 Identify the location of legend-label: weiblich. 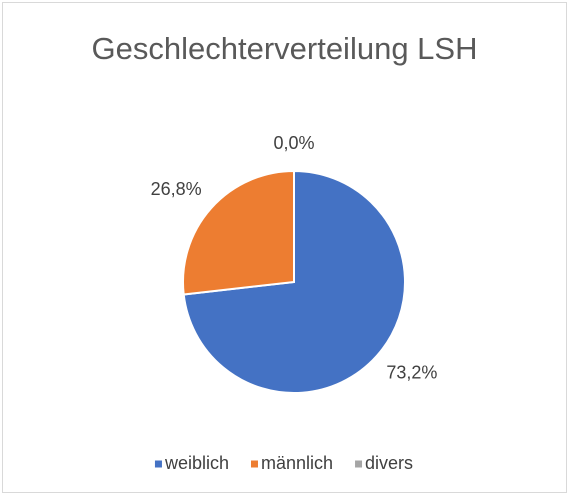
(196, 463).